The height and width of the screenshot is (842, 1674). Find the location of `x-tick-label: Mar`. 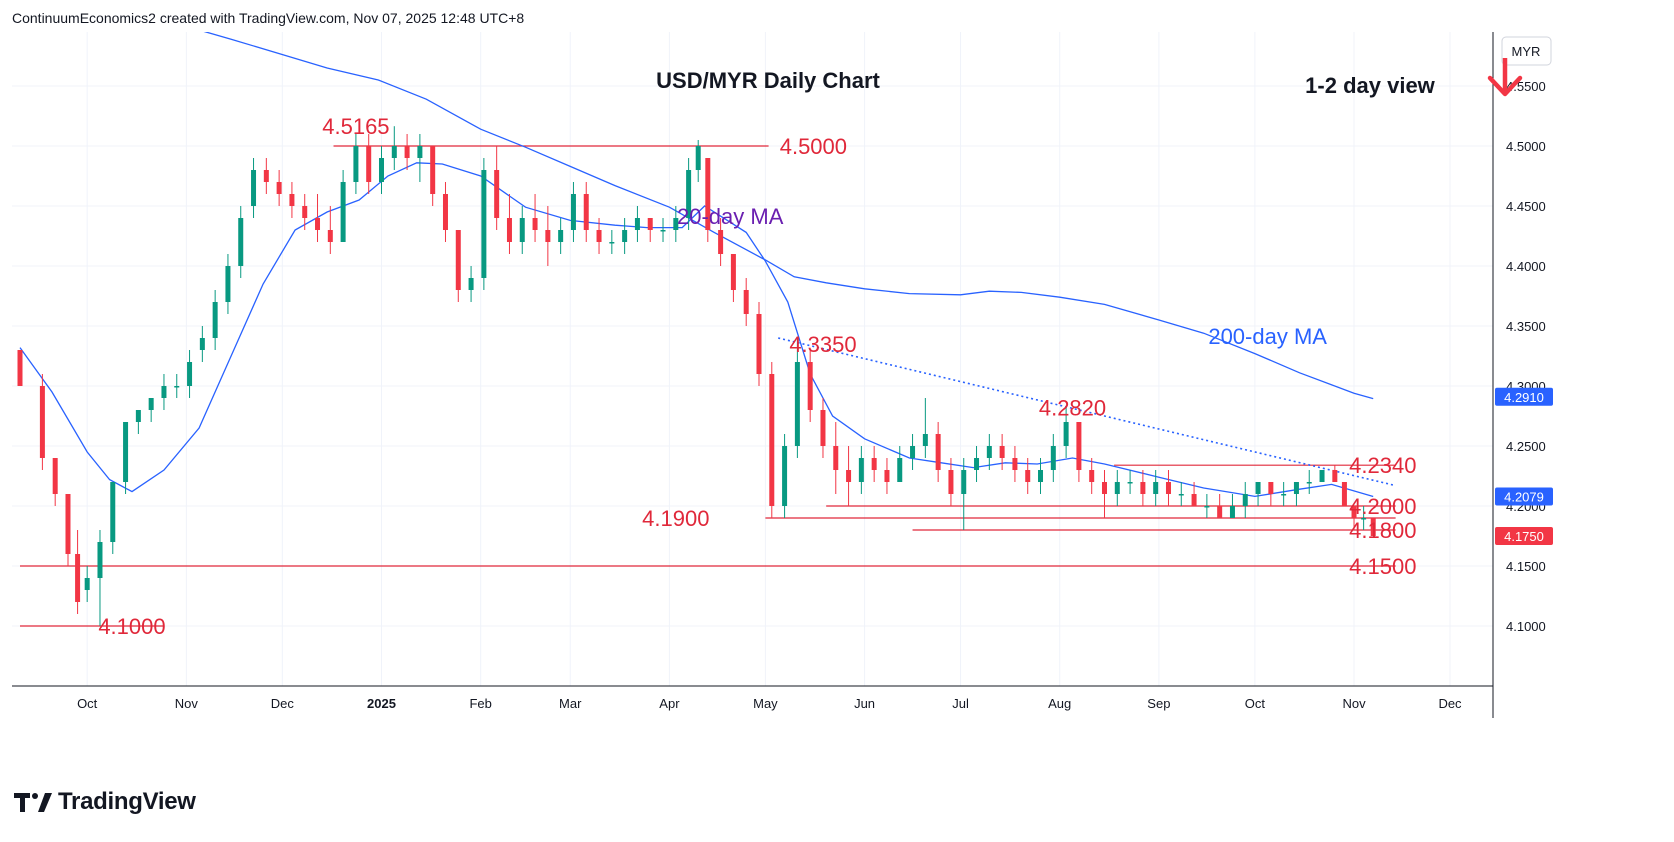

x-tick-label: Mar is located at coordinates (570, 703).